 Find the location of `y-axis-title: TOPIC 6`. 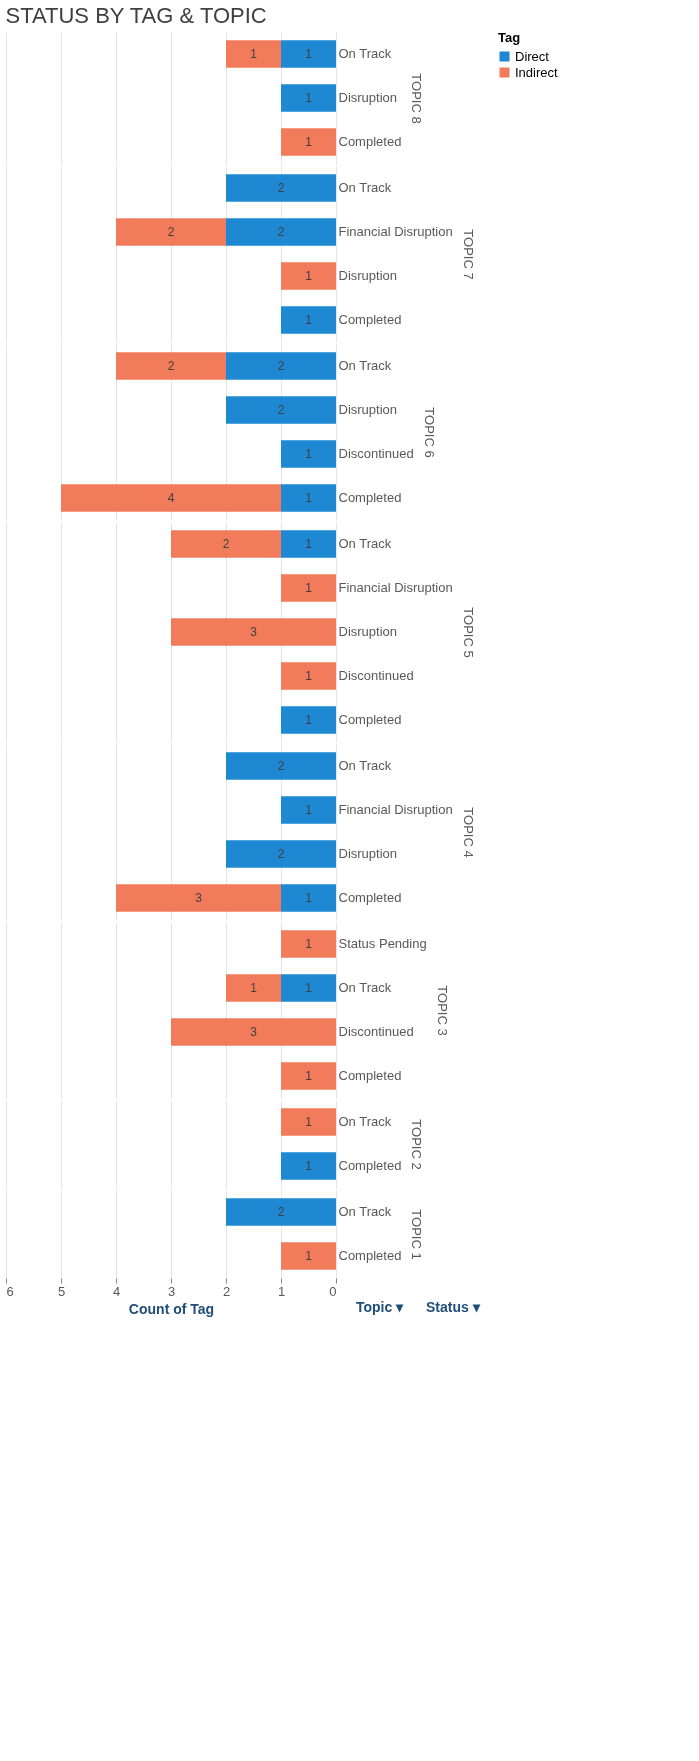

y-axis-title: TOPIC 6 is located at coordinates (429, 432).